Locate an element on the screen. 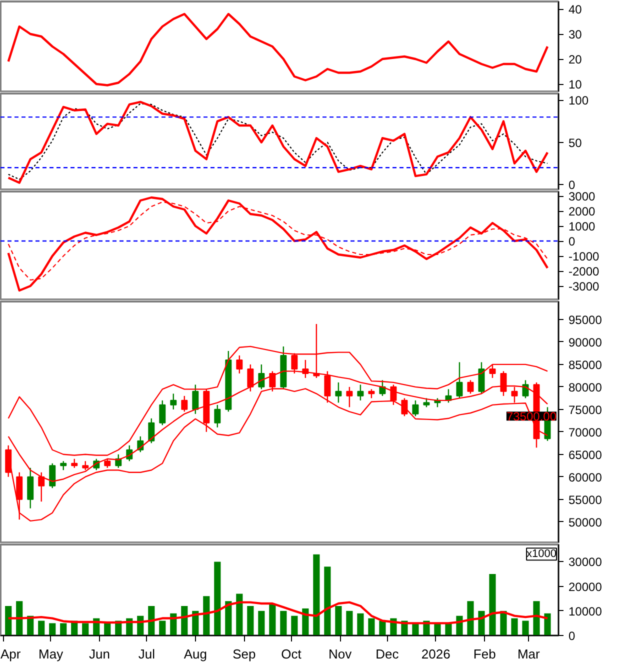 This screenshot has height=664, width=620. y-tick-label: 10 is located at coordinates (575, 85).